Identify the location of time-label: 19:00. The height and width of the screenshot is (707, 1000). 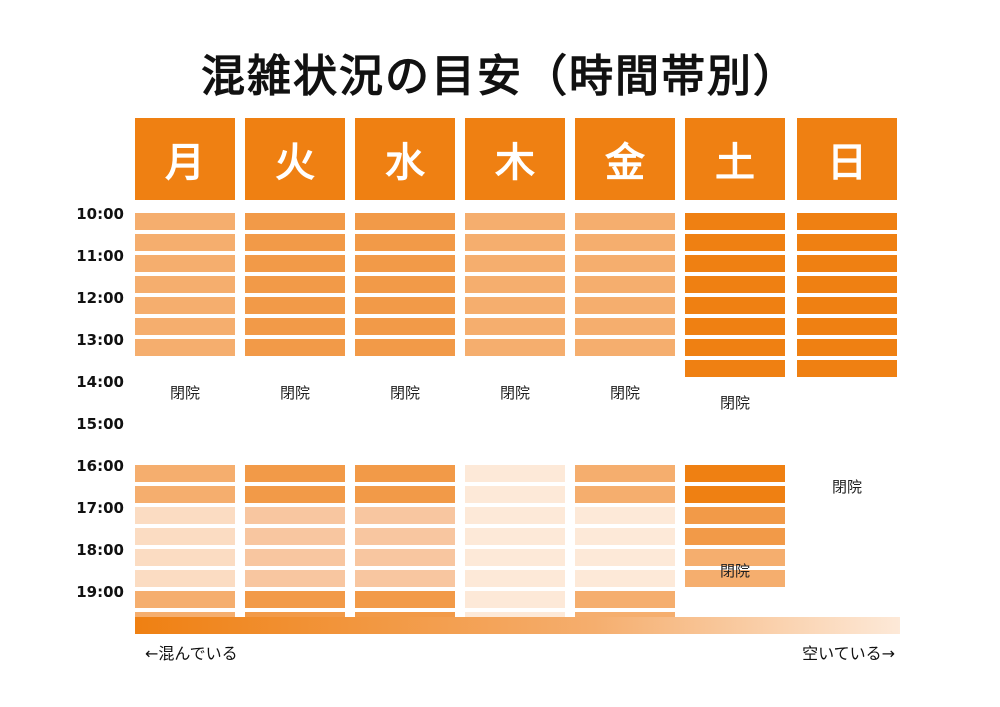
(100, 592).